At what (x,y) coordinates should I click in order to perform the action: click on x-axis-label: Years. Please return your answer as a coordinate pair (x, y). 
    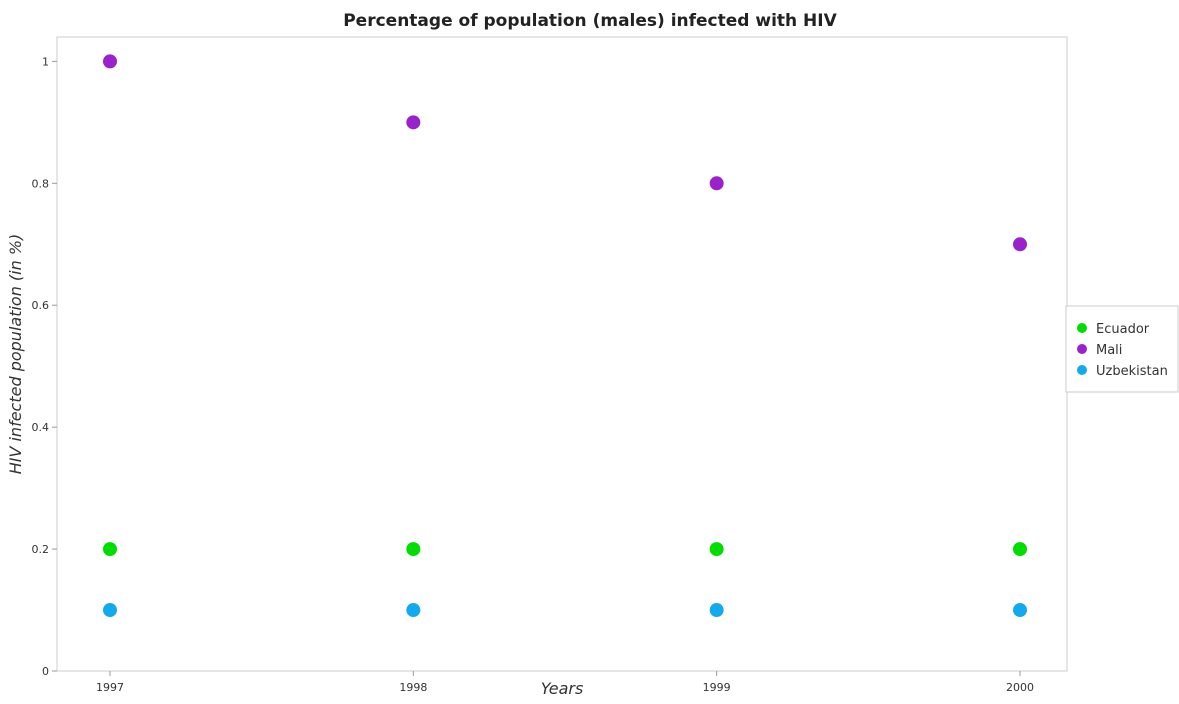
    Looking at the image, I should click on (562, 688).